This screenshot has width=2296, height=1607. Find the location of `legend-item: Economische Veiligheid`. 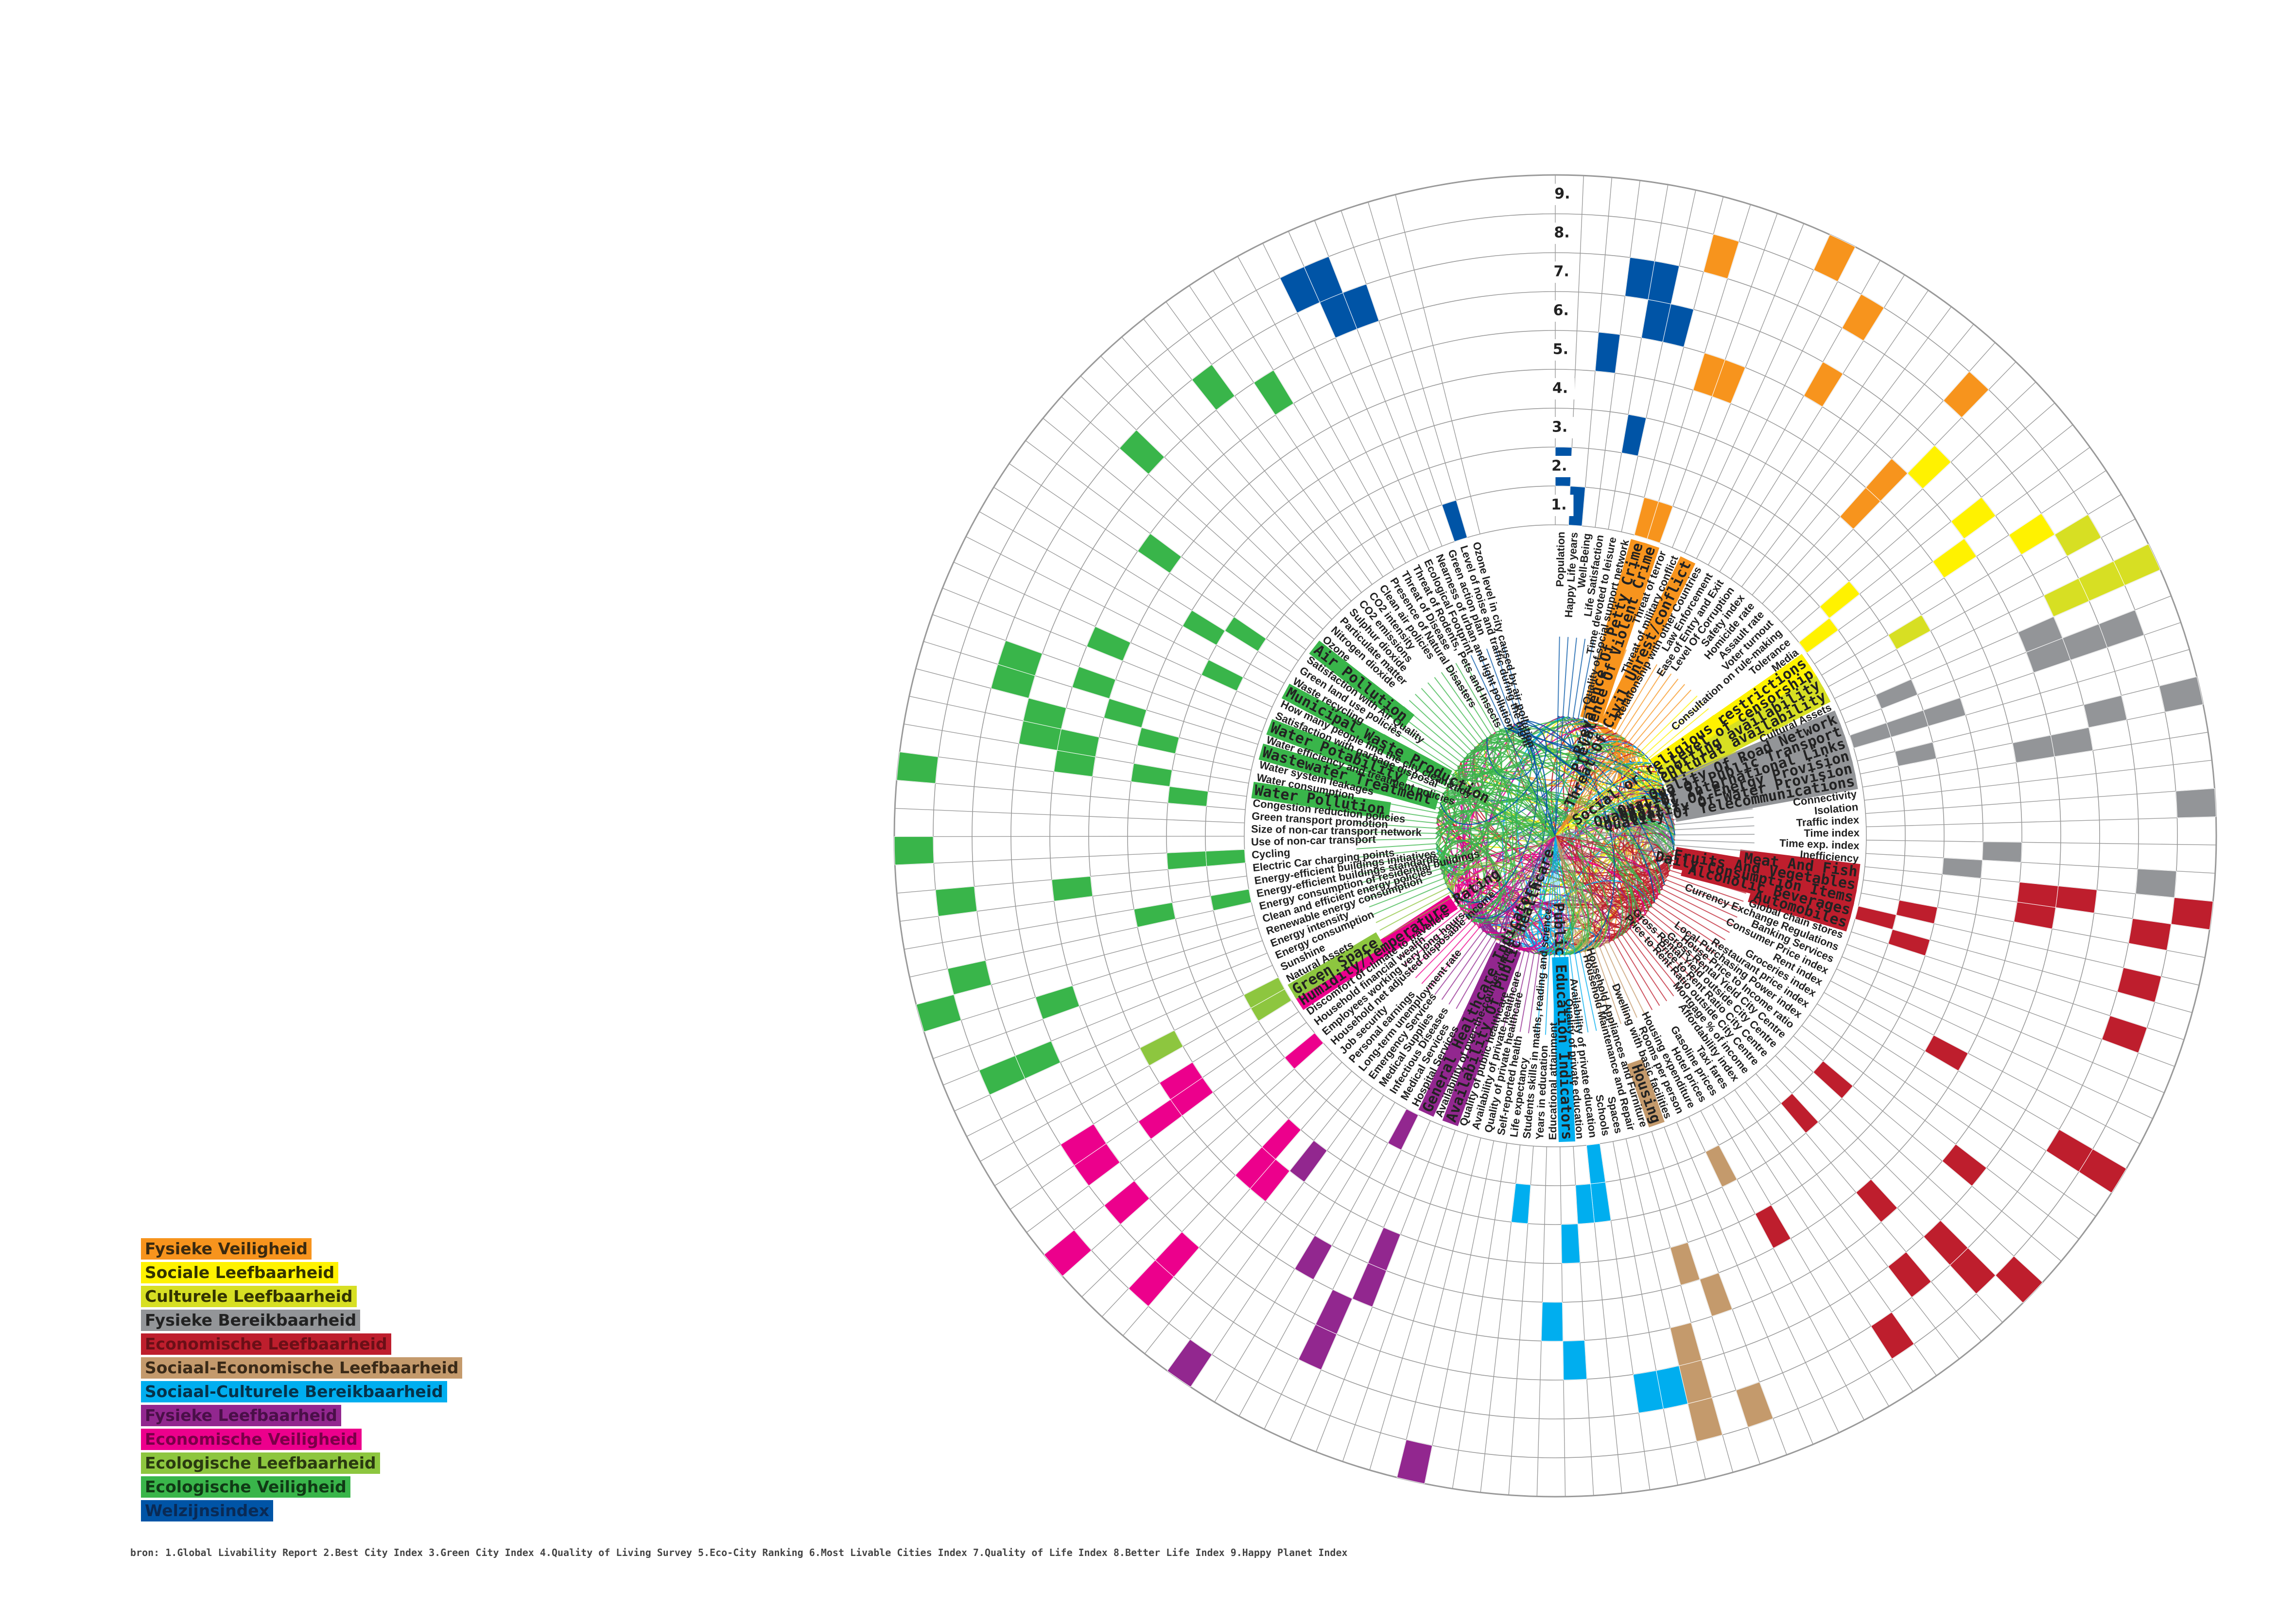

legend-item: Economische Veiligheid is located at coordinates (301, 1439).